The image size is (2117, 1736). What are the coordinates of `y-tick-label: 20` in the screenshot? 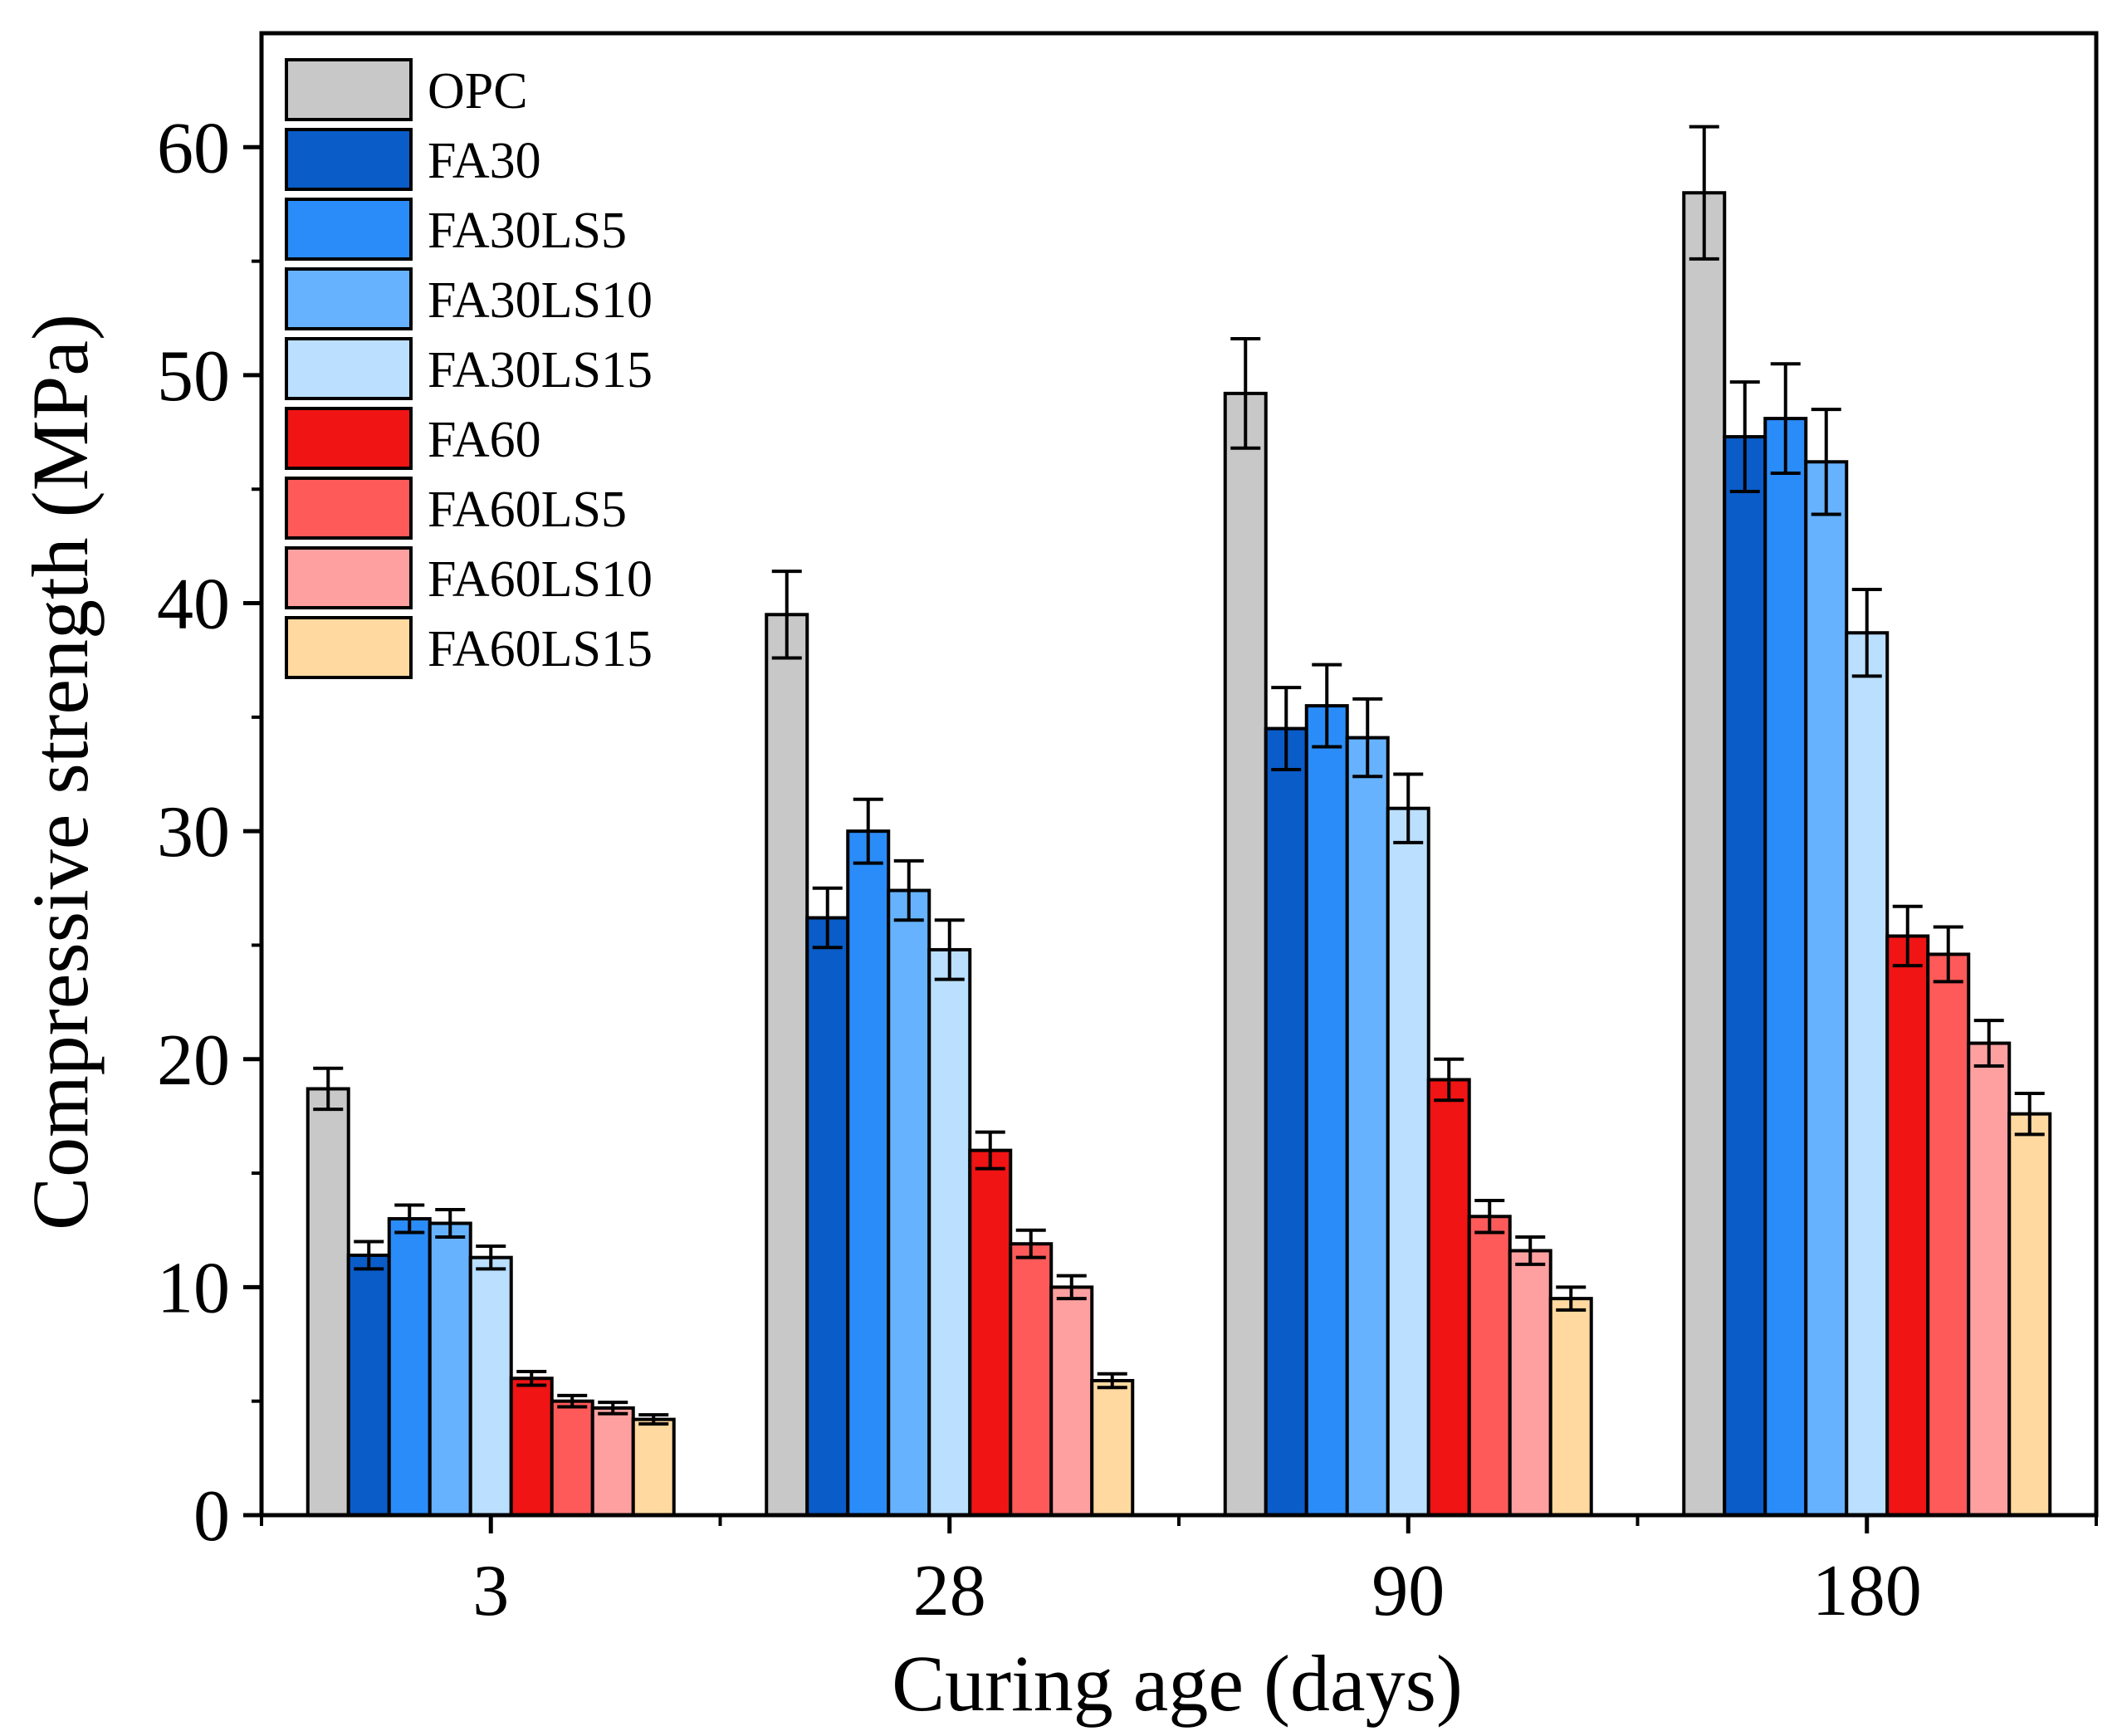 It's located at (193, 1060).